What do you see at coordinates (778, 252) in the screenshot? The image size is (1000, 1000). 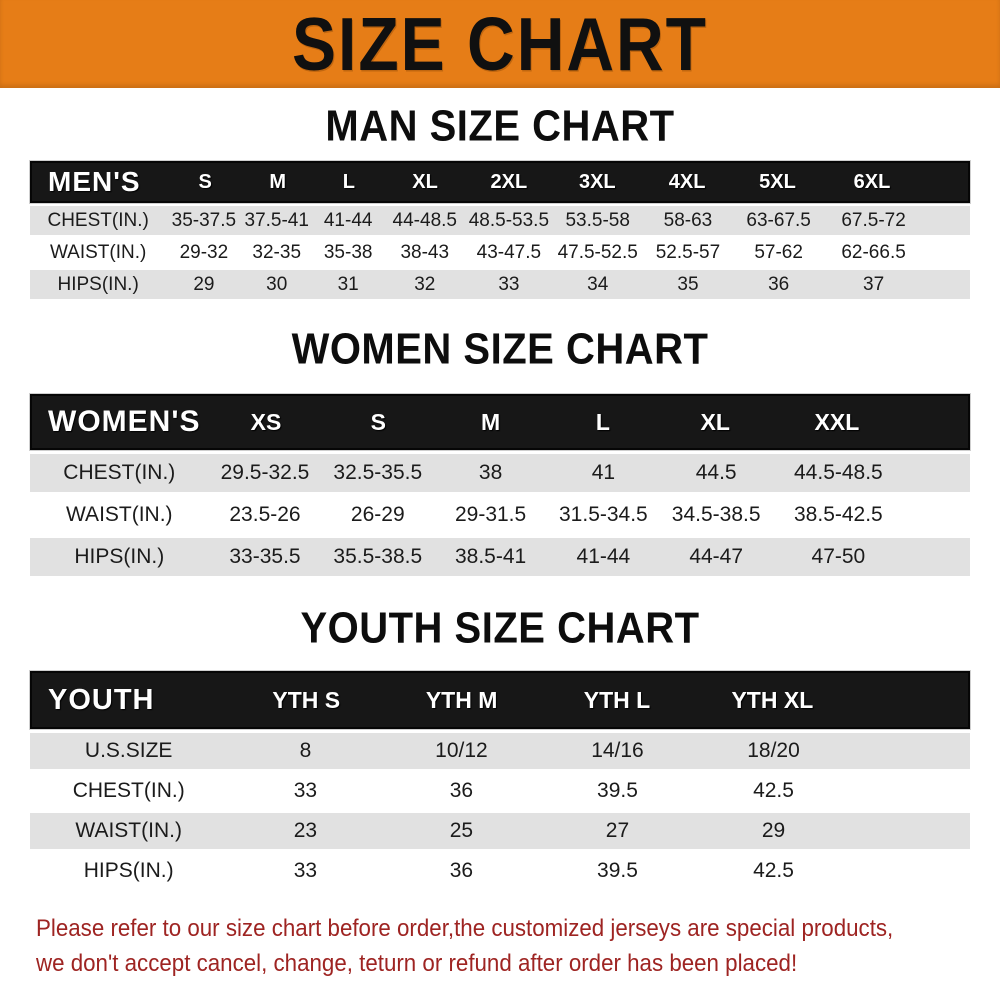 I see `size-value: 57-62` at bounding box center [778, 252].